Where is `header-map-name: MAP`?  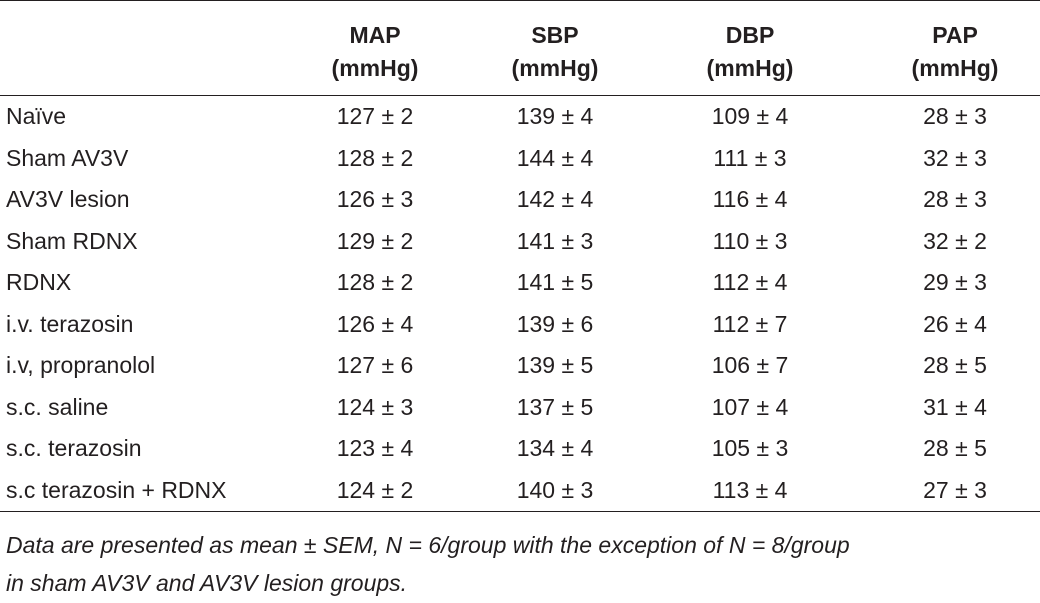 header-map-name: MAP is located at coordinates (375, 35).